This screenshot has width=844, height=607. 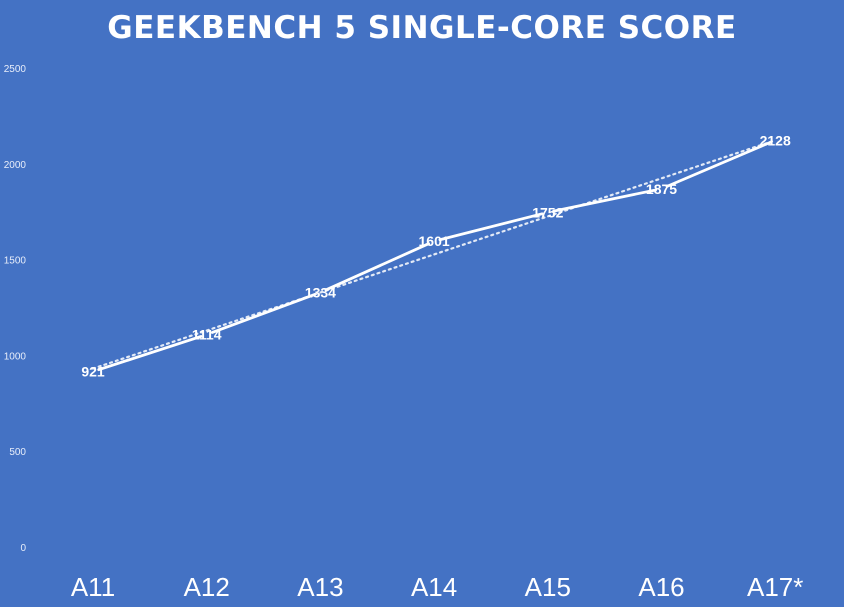 What do you see at coordinates (15, 261) in the screenshot?
I see `y-tick-label: 1500` at bounding box center [15, 261].